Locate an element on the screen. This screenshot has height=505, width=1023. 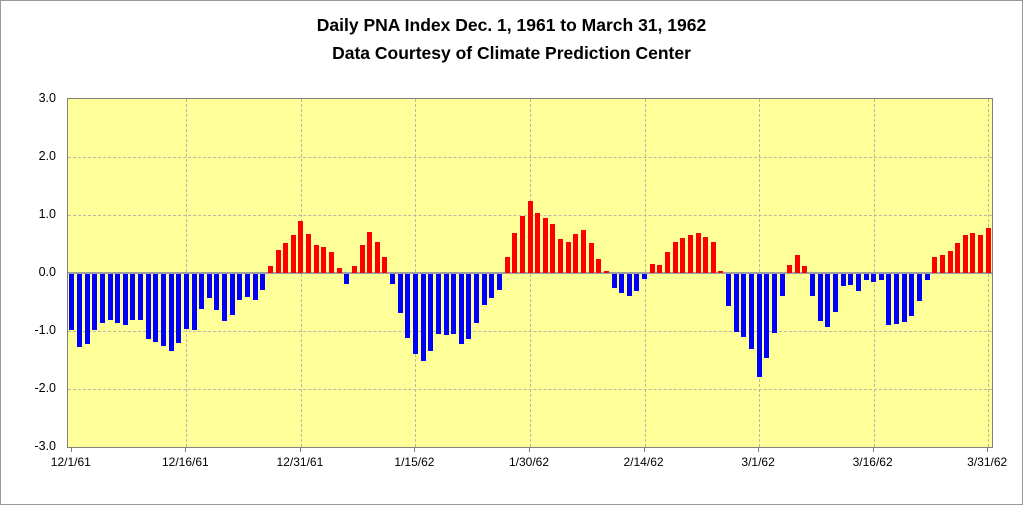
x-axis-label: 3/31/62 is located at coordinates (987, 462).